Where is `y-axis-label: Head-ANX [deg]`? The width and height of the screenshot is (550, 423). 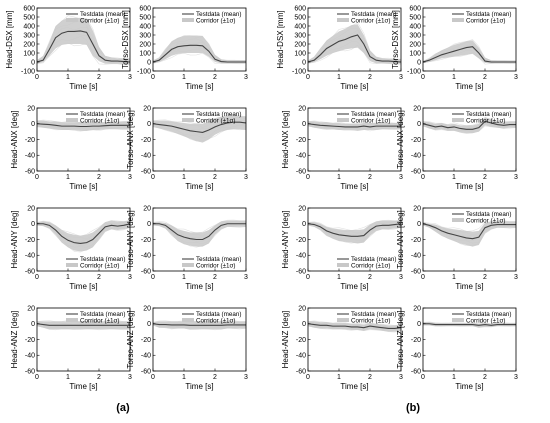 y-axis-label: Head-ANX [deg] is located at coordinates (14, 139).